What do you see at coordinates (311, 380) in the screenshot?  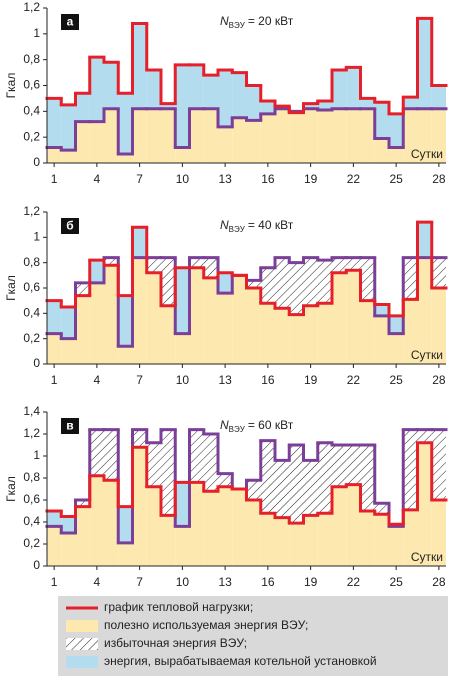 I see `x-tick-label: 19` at bounding box center [311, 380].